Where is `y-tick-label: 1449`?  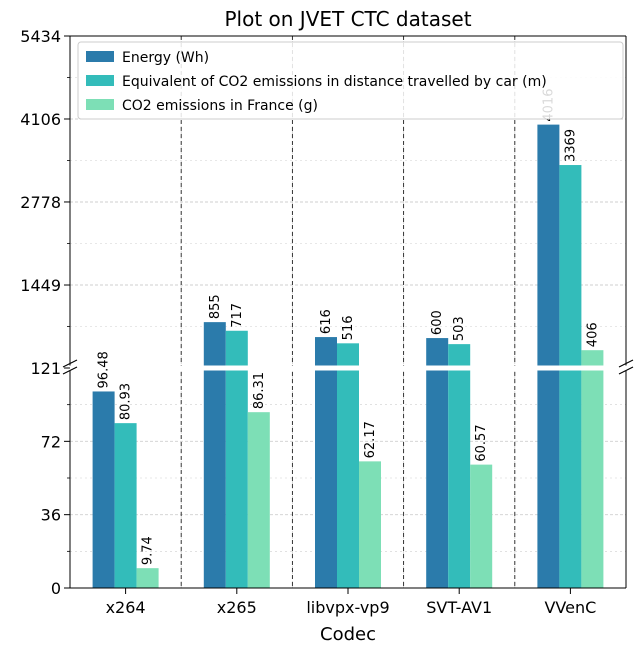 y-tick-label: 1449 is located at coordinates (40, 285).